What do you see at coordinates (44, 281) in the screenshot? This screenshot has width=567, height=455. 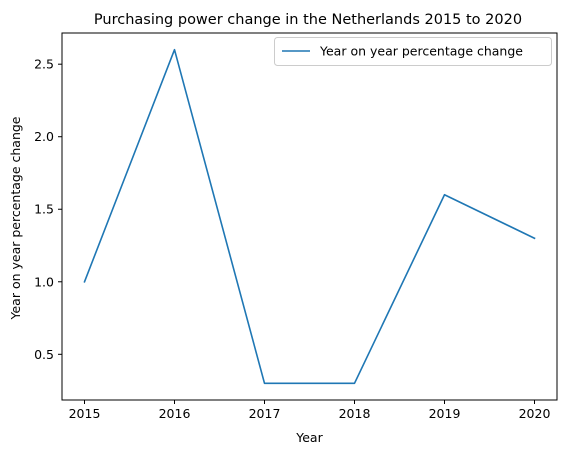 I see `y-tick-label: 1.0` at bounding box center [44, 281].